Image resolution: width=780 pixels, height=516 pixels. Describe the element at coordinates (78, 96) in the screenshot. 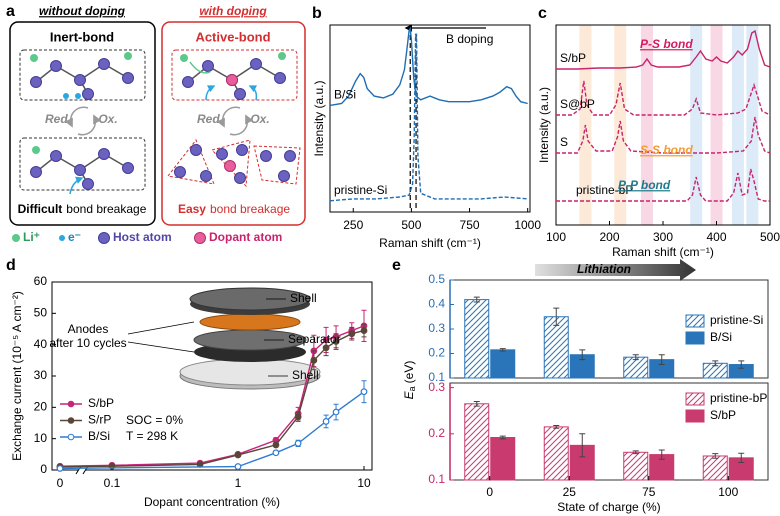

I see `electron` at that location.